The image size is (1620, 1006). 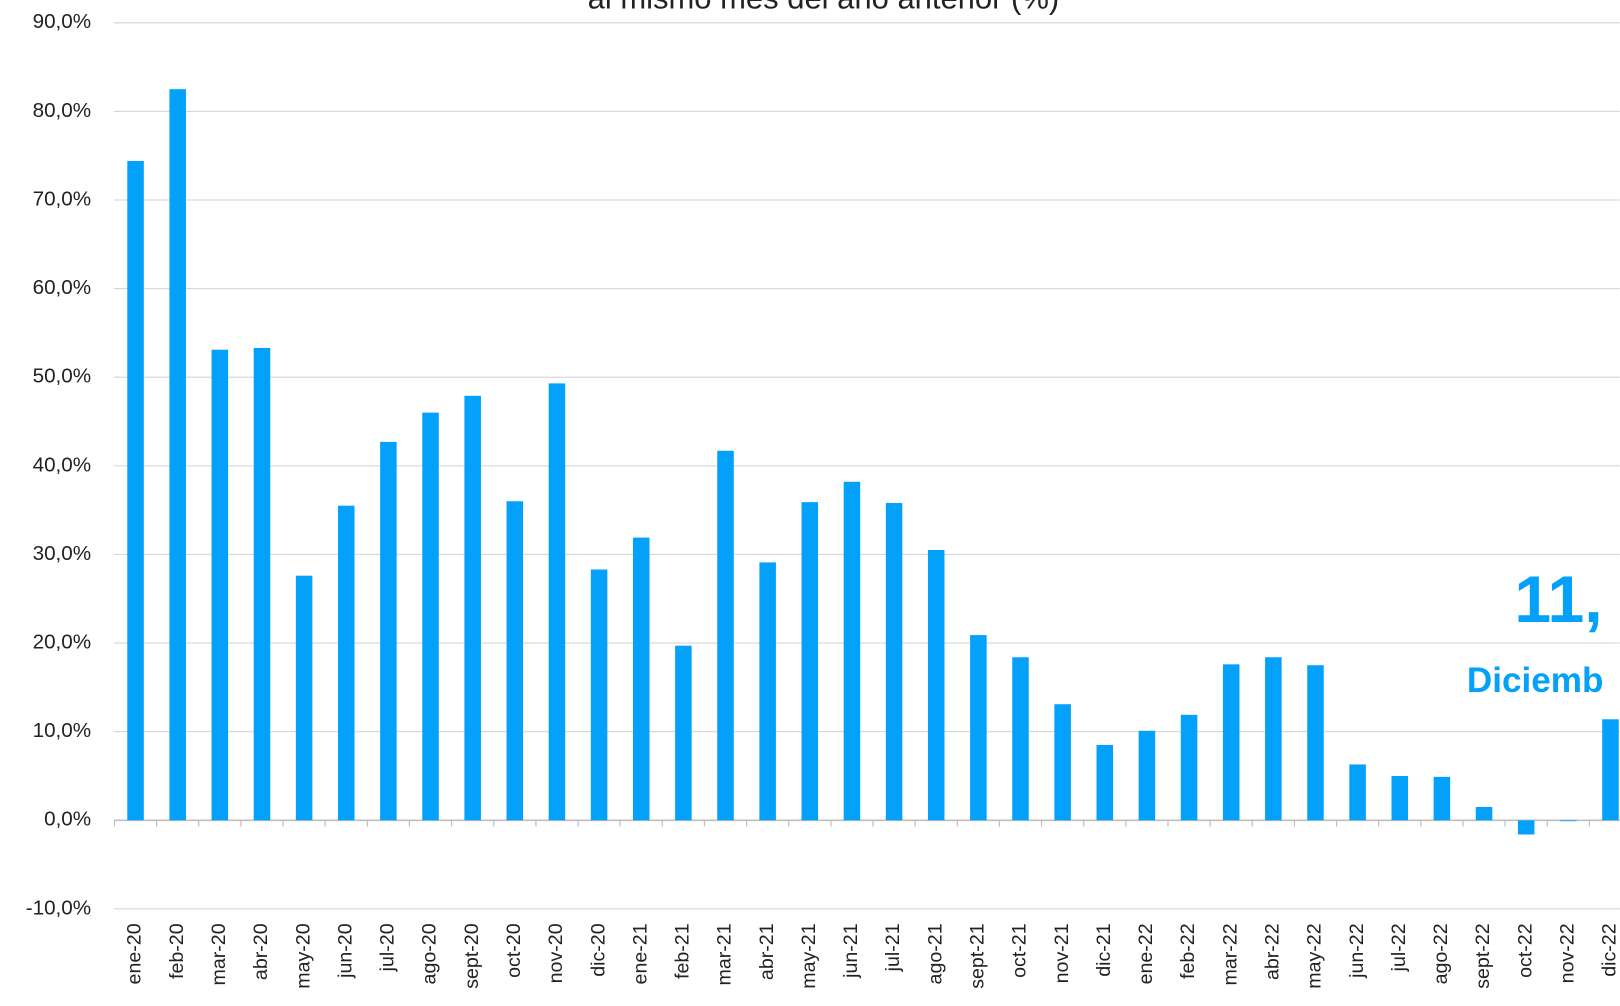 I want to click on x-tick-label: ago-21, so click(x=935, y=953).